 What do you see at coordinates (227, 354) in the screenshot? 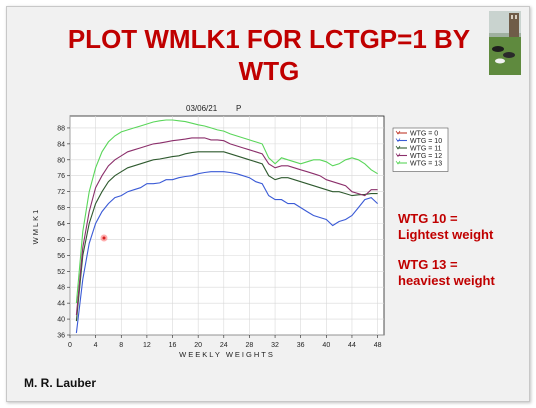
I see `x-axis-label: WEEKLY WEIGHTS` at bounding box center [227, 354].